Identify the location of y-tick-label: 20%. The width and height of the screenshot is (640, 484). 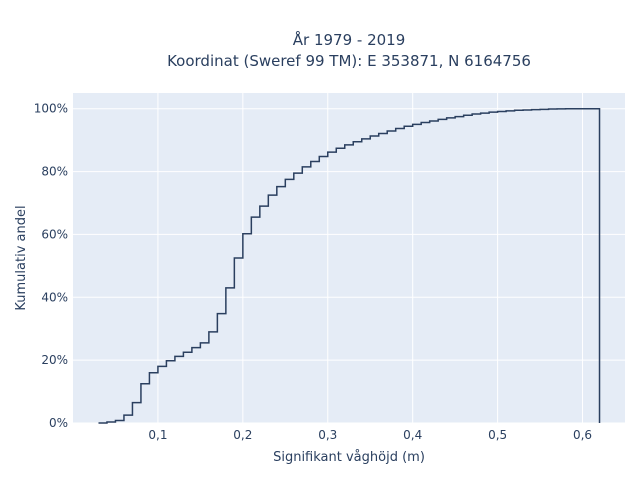
(54, 360).